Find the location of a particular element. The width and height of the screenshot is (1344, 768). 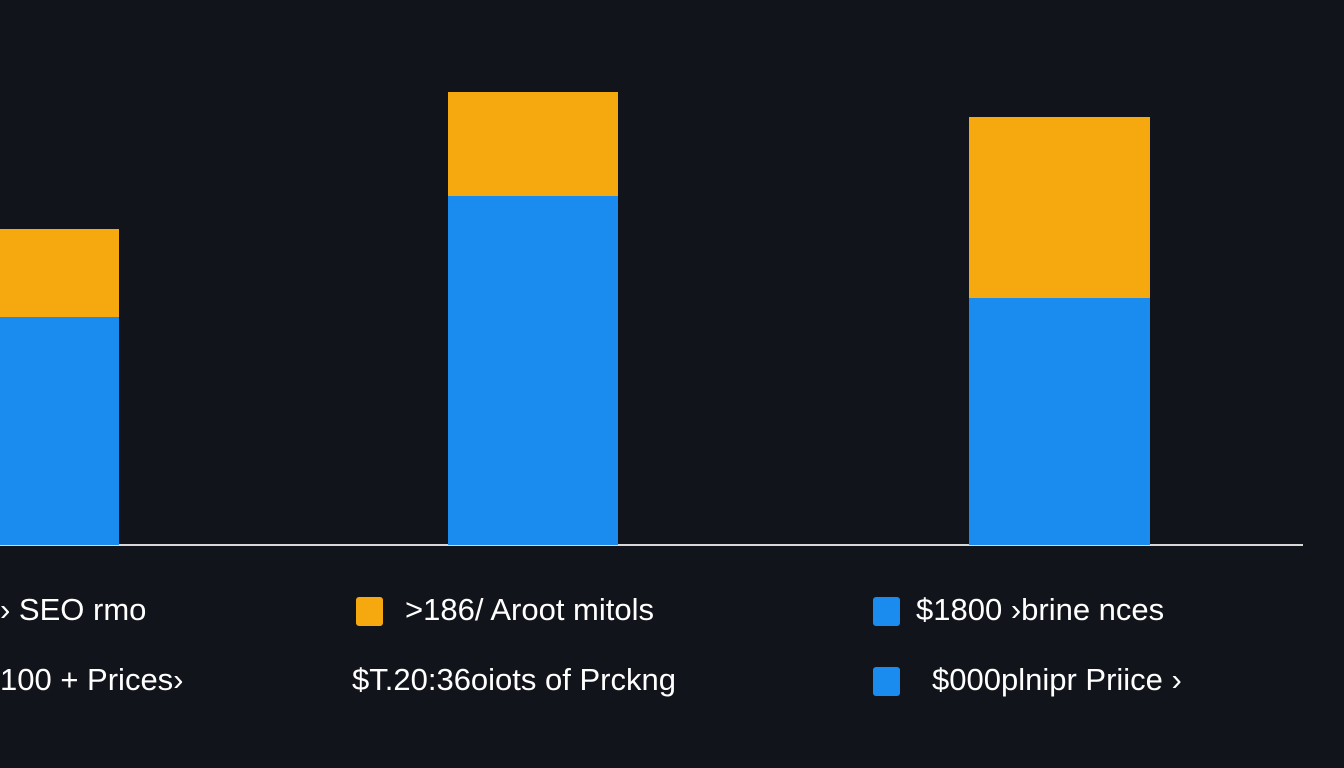

legend-label: $1800 ›brine nces is located at coordinates (1040, 609).